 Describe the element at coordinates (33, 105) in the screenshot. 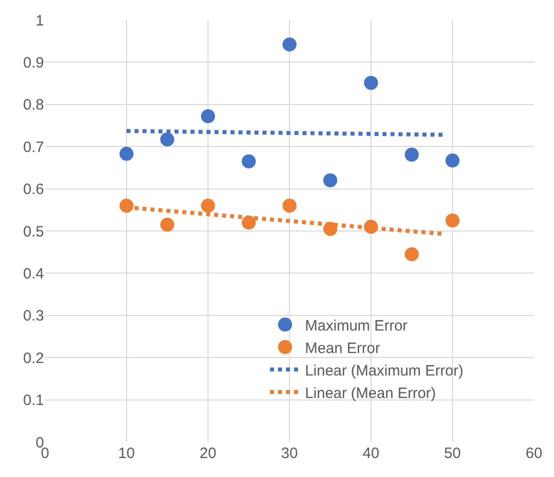

I see `y-tick-label: 0.8` at that location.